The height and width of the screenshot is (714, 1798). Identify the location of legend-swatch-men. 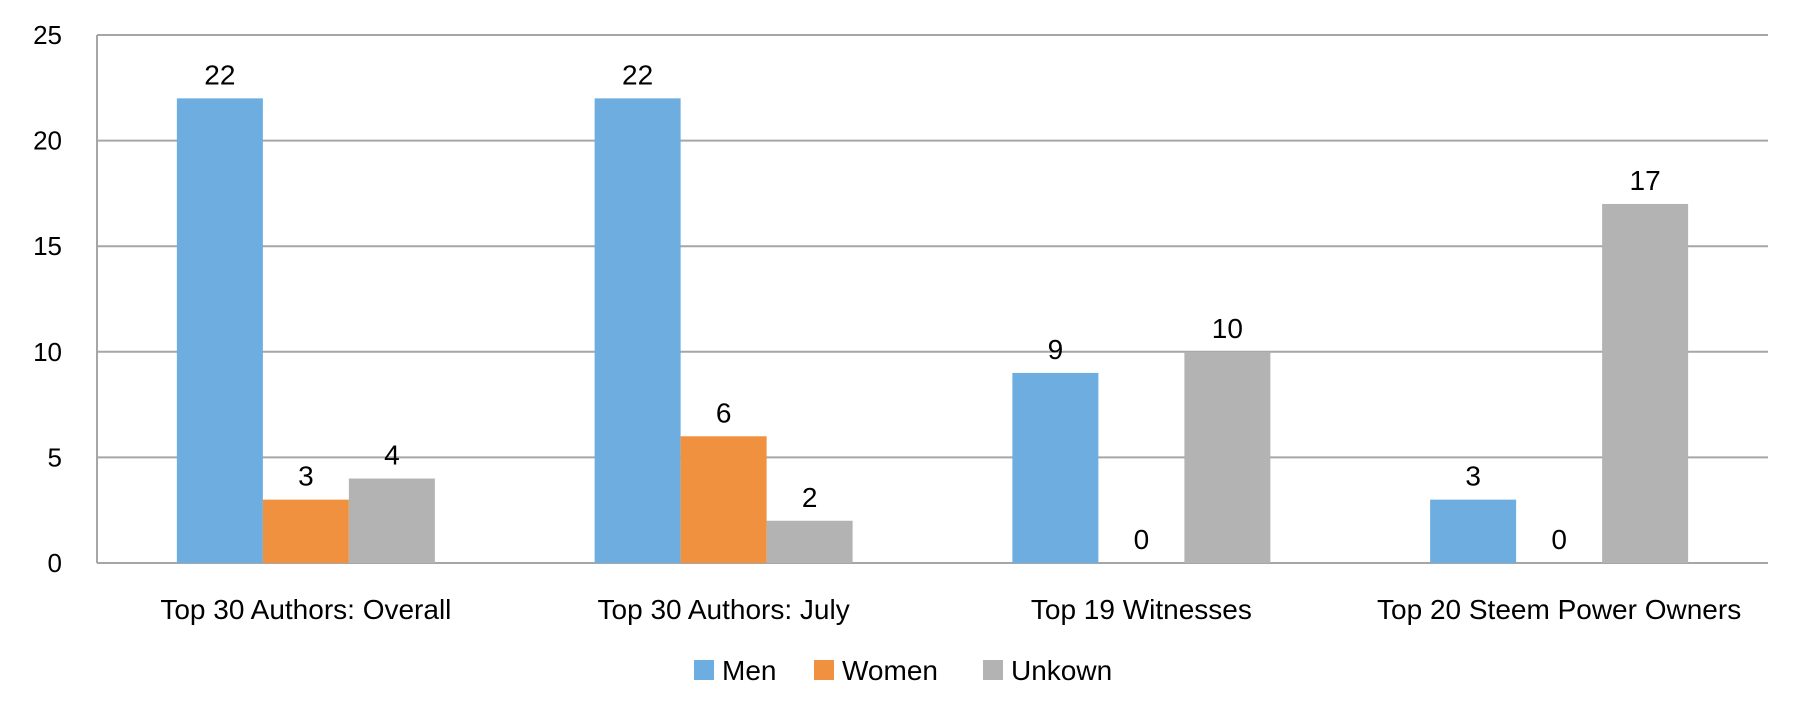
(704, 670).